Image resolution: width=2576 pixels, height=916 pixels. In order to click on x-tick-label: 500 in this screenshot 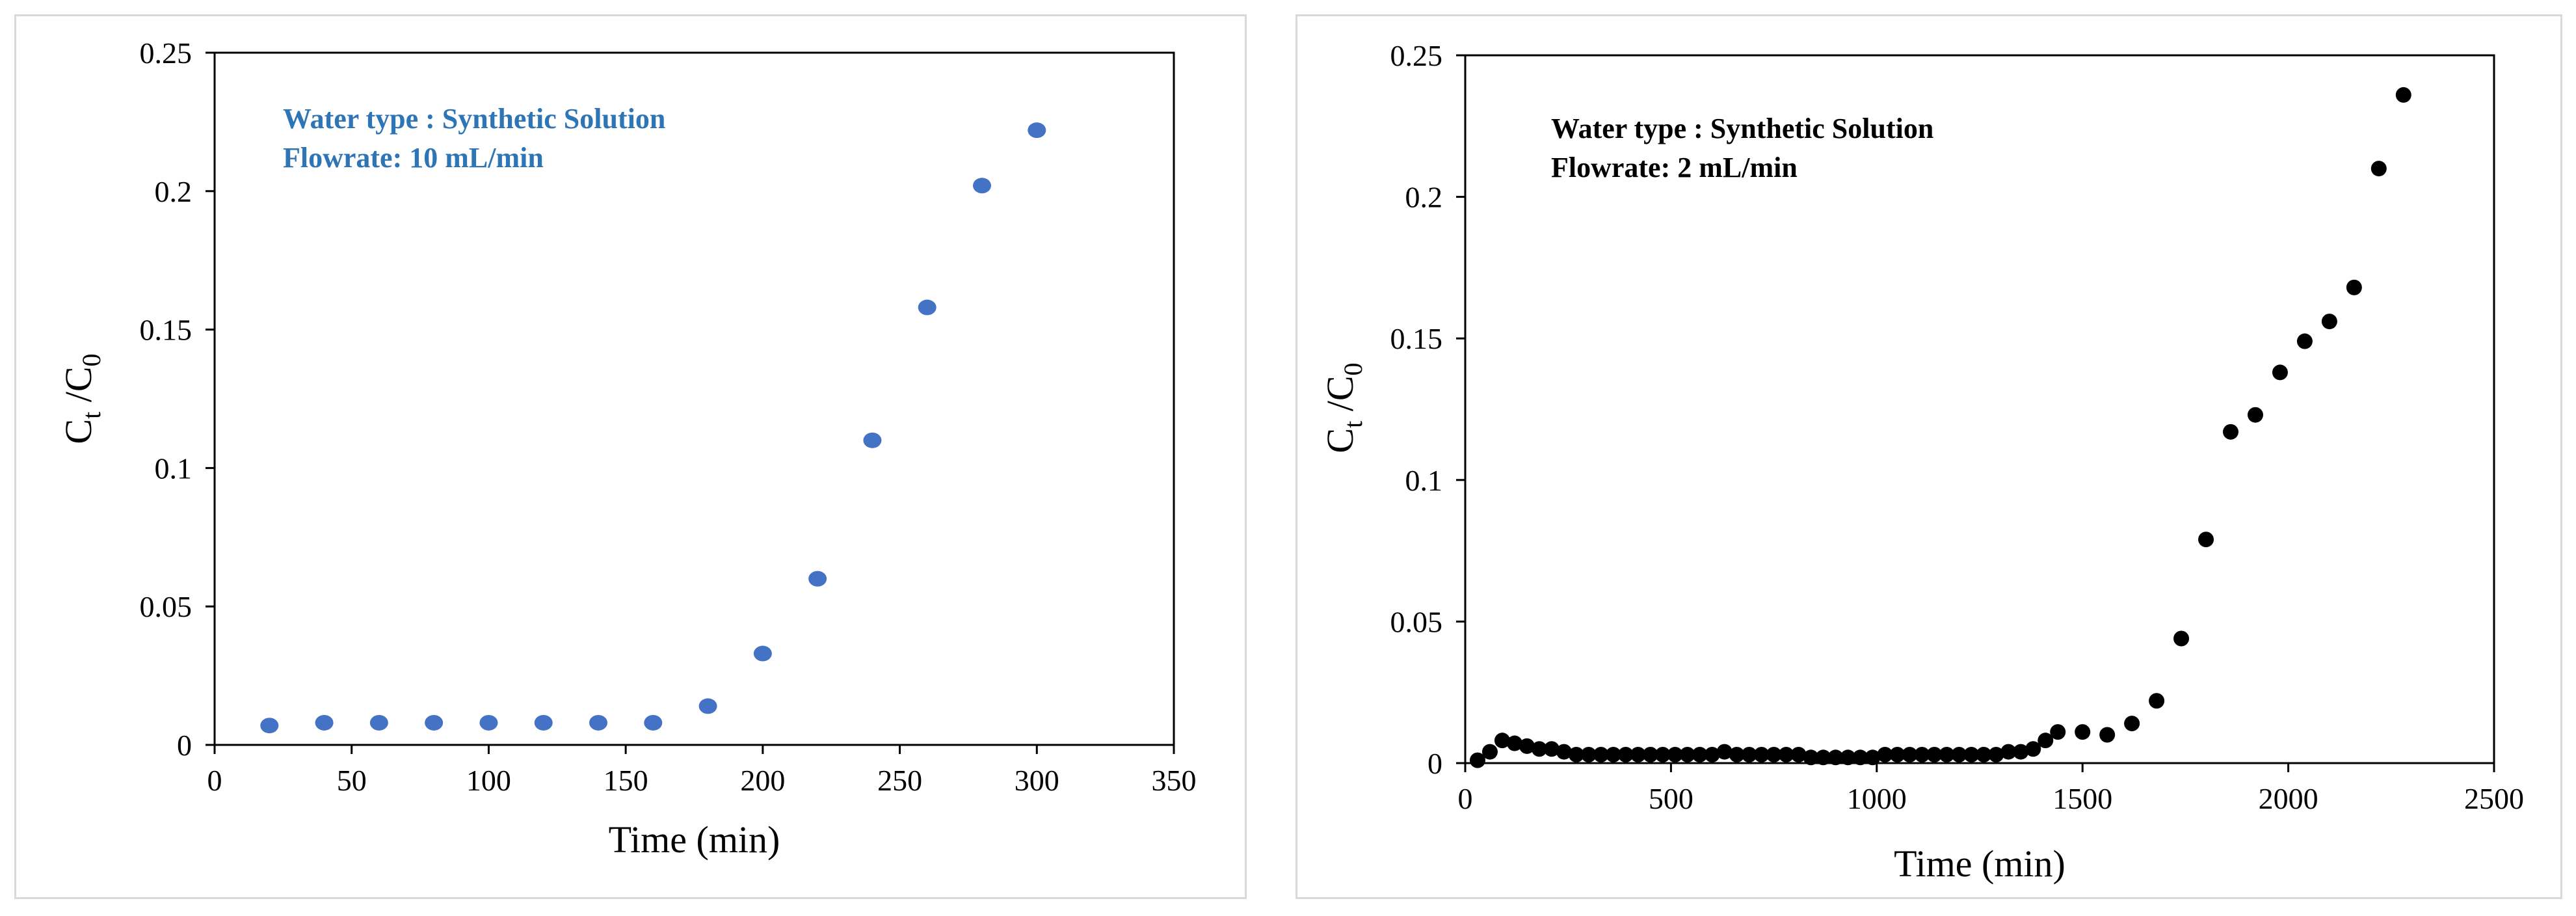, I will do `click(1671, 798)`.